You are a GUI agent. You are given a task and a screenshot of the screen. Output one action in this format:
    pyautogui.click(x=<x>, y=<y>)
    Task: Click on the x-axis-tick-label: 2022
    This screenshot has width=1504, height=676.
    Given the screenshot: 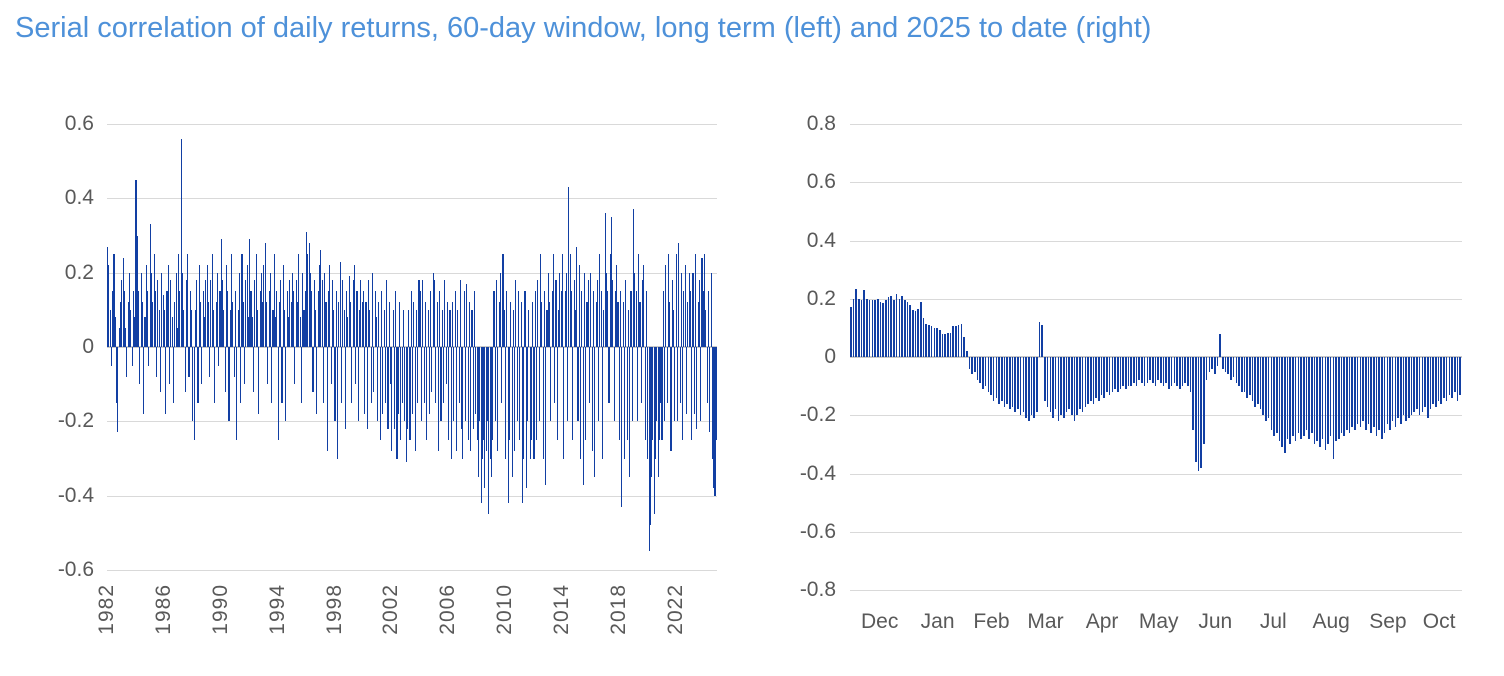 What is the action you would take?
    pyautogui.click(x=675, y=609)
    